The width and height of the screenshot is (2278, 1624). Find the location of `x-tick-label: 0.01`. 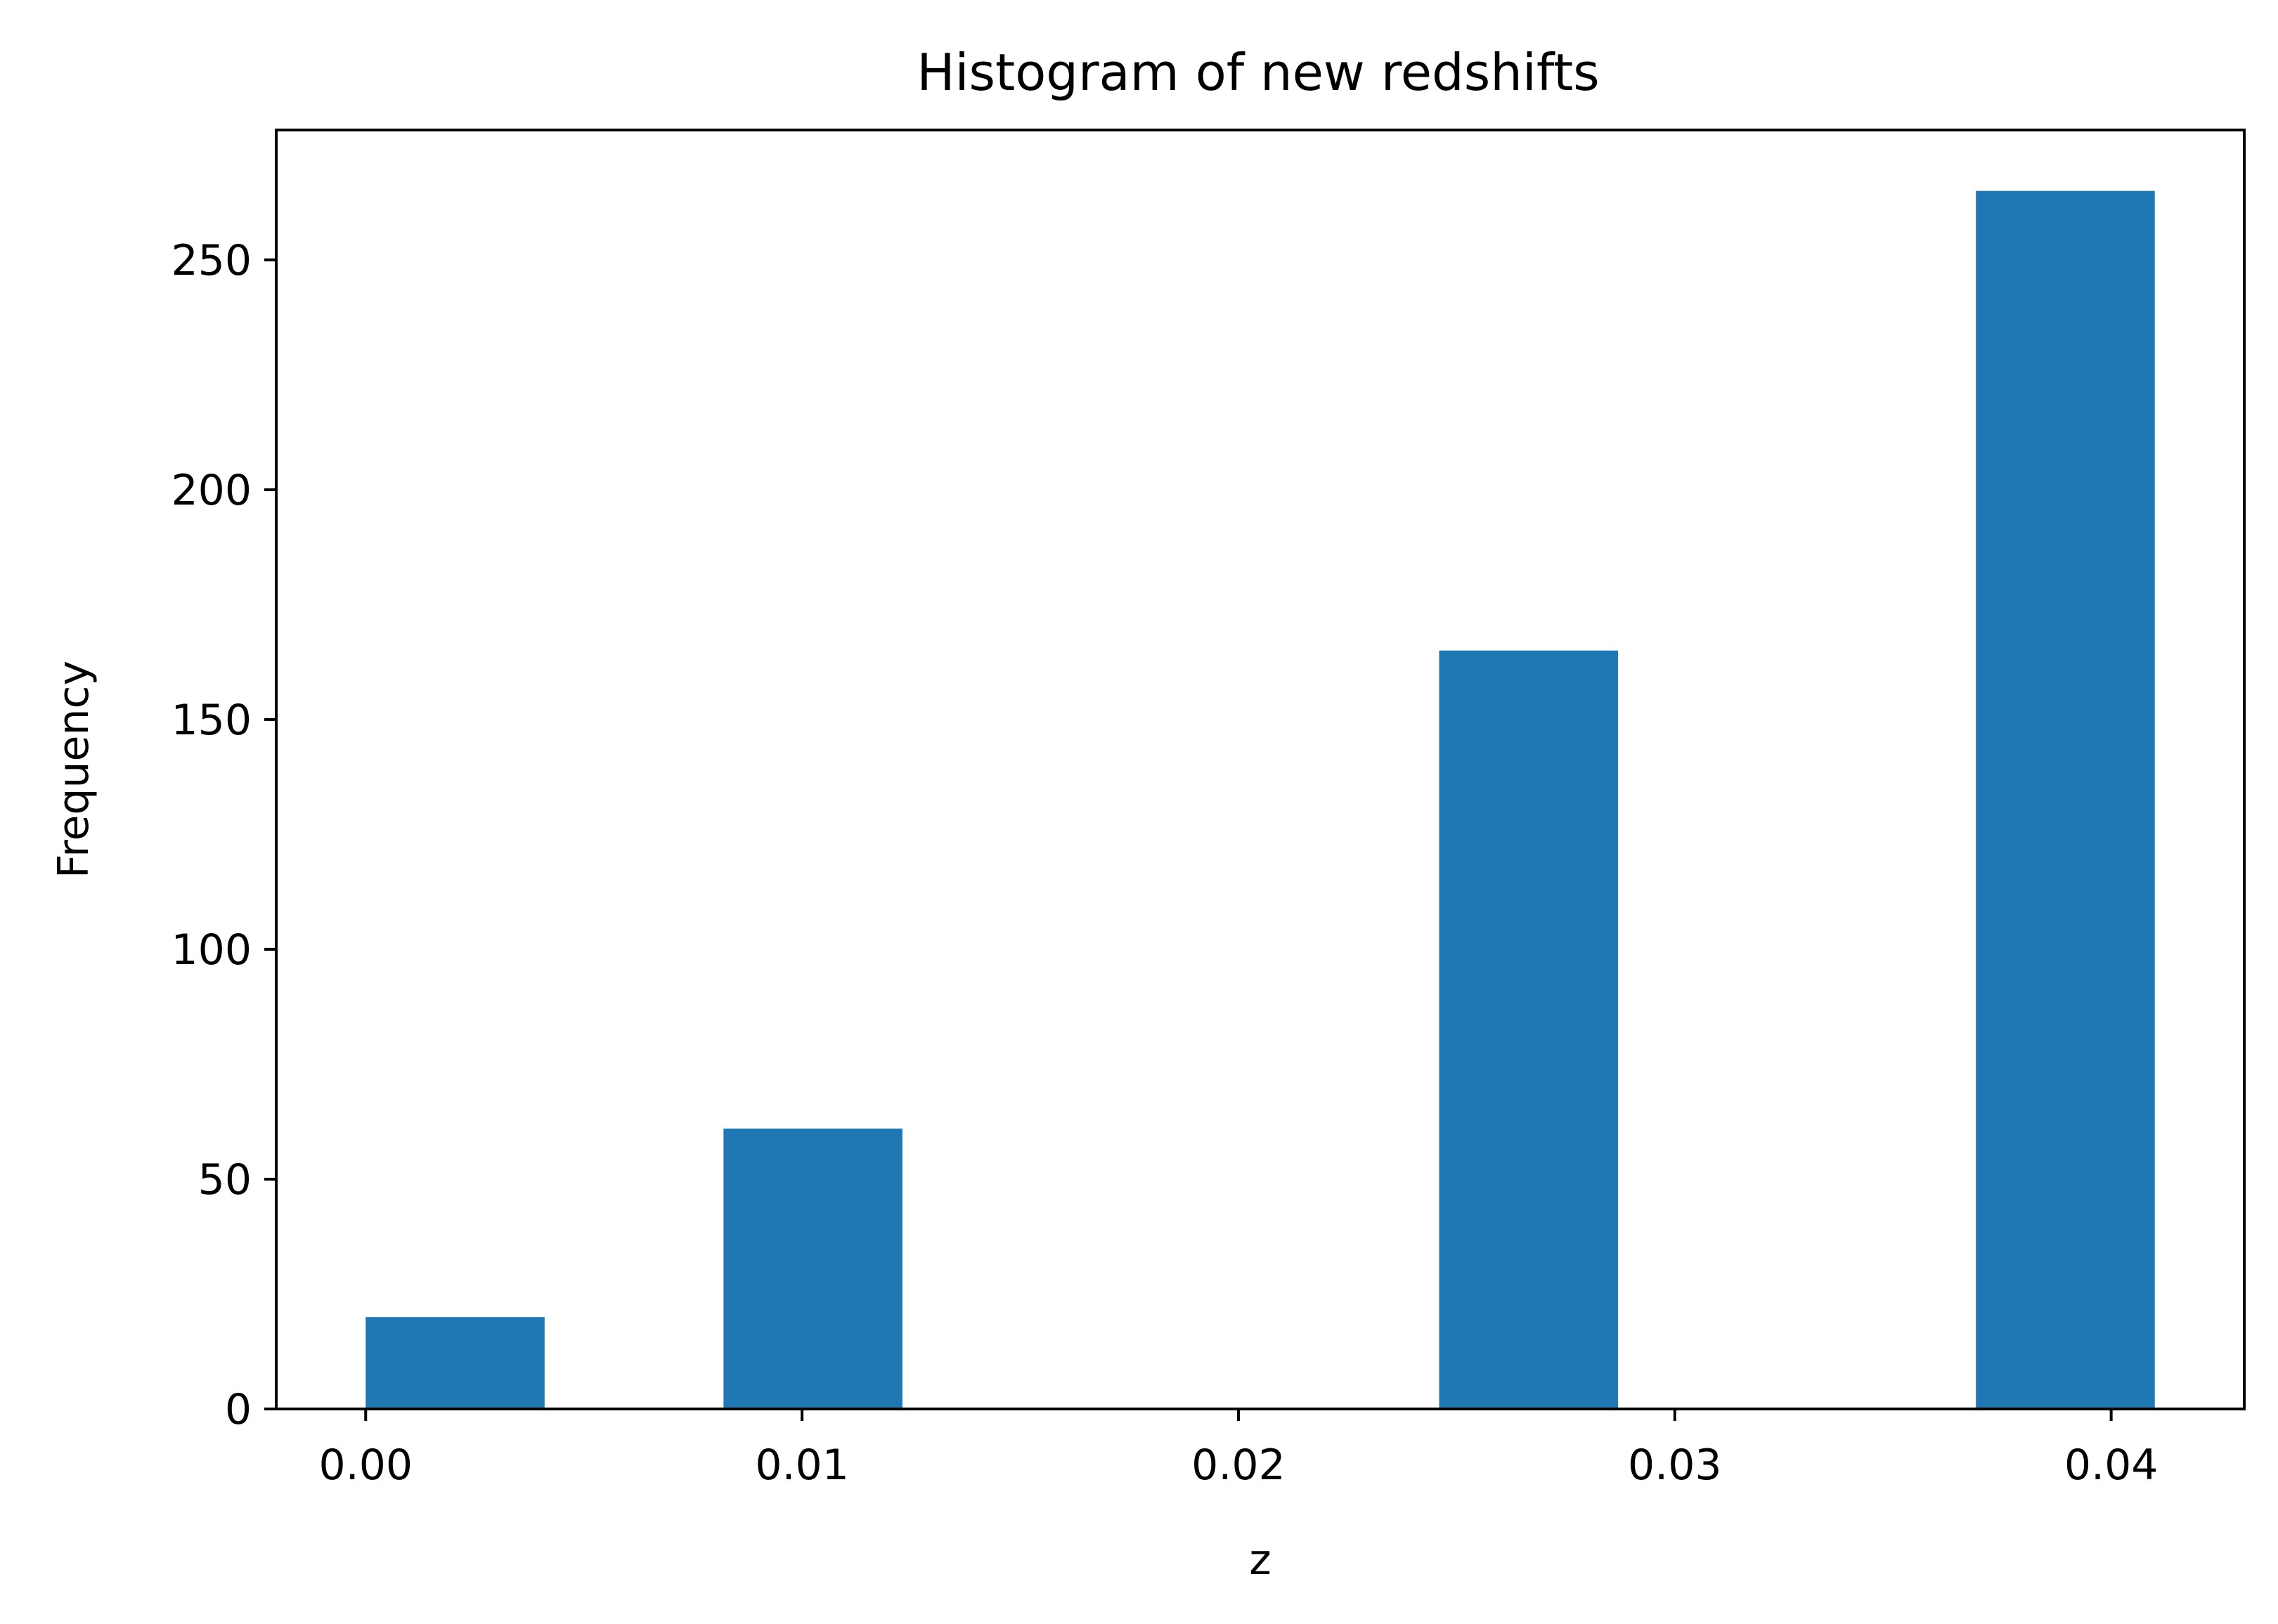

x-tick-label: 0.01 is located at coordinates (802, 1465).